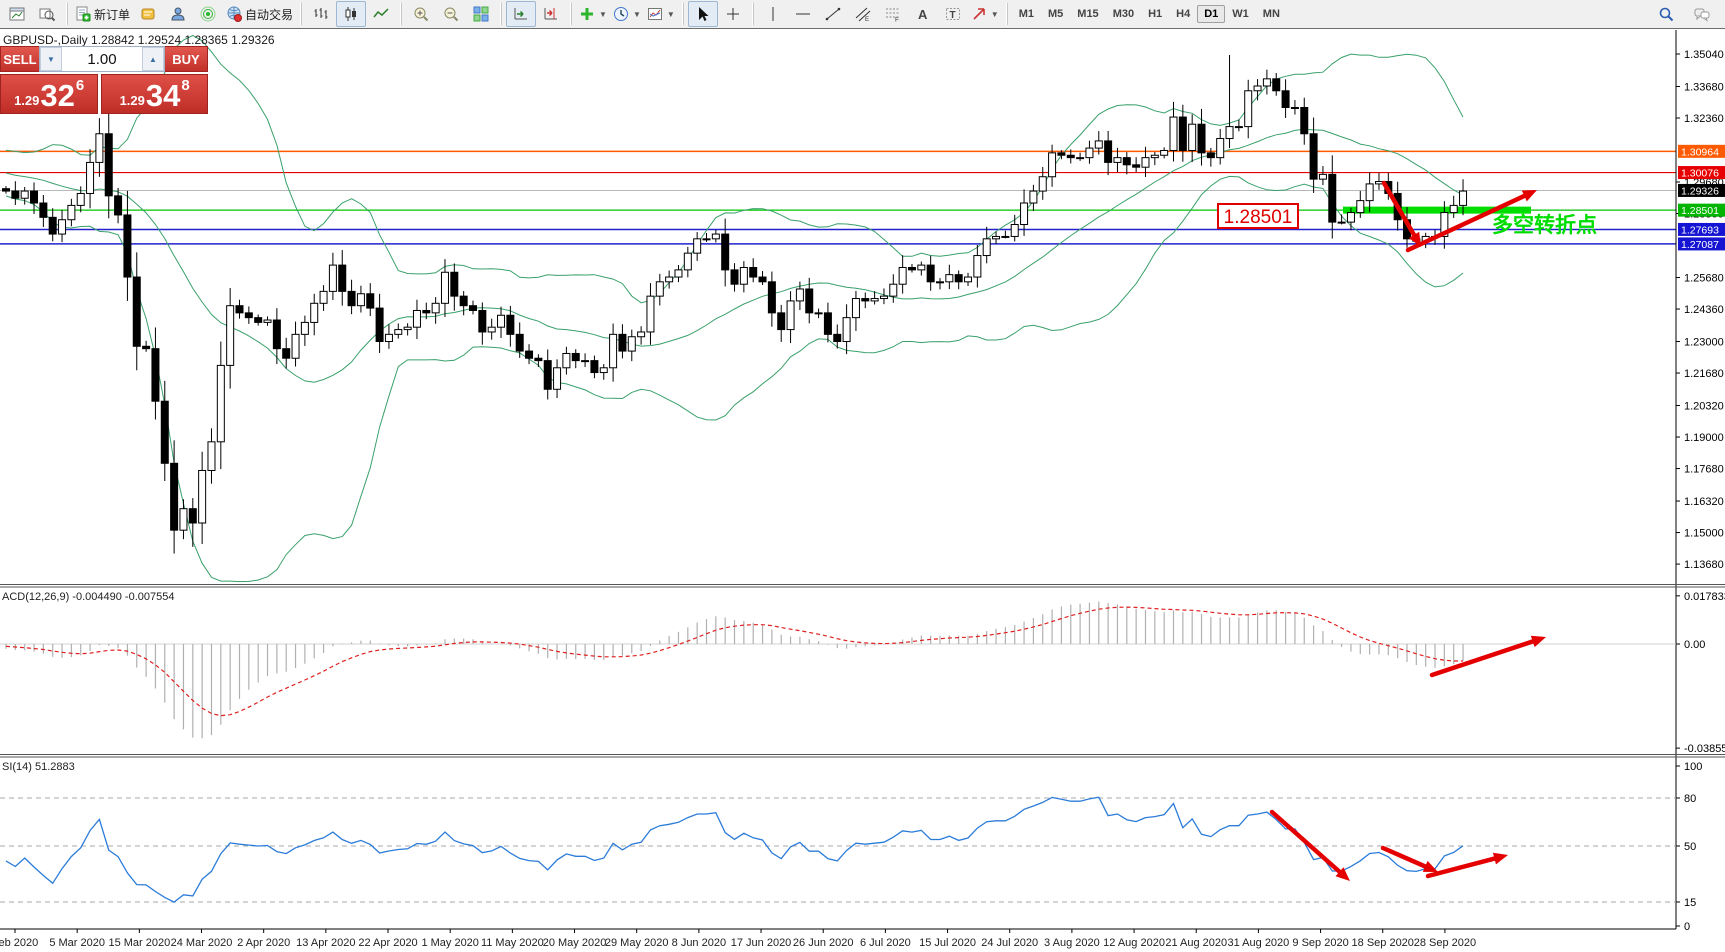  Describe the element at coordinates (1211, 14) in the screenshot. I see `timeframe-d1-button: D1` at that location.